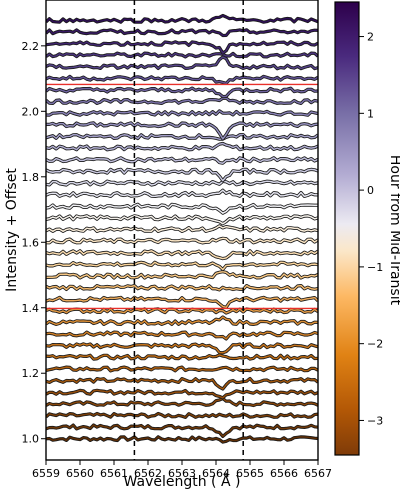 This screenshot has width=400, height=491. I want to click on y-tick-label: 2.2, so click(31, 46).